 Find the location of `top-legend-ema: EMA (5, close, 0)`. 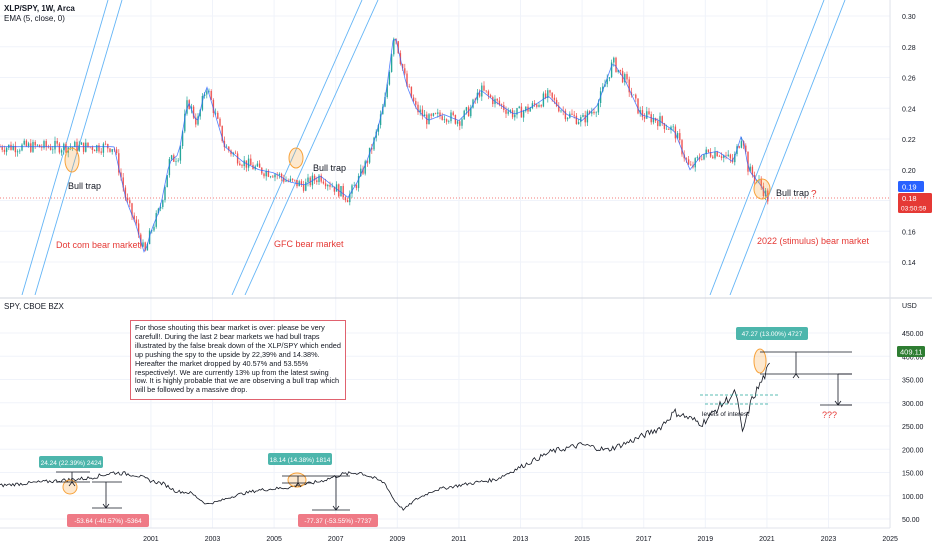

top-legend-ema: EMA (5, close, 0) is located at coordinates (34, 18).